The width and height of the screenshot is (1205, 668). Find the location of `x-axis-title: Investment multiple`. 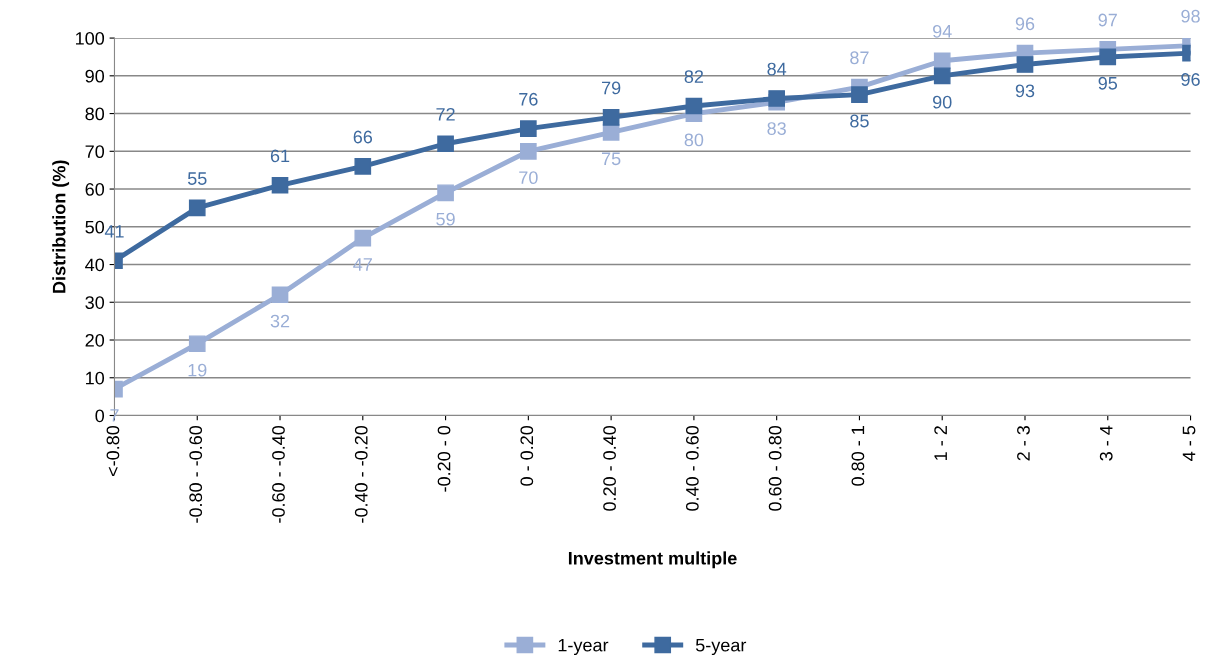

x-axis-title: Investment multiple is located at coordinates (652, 560).